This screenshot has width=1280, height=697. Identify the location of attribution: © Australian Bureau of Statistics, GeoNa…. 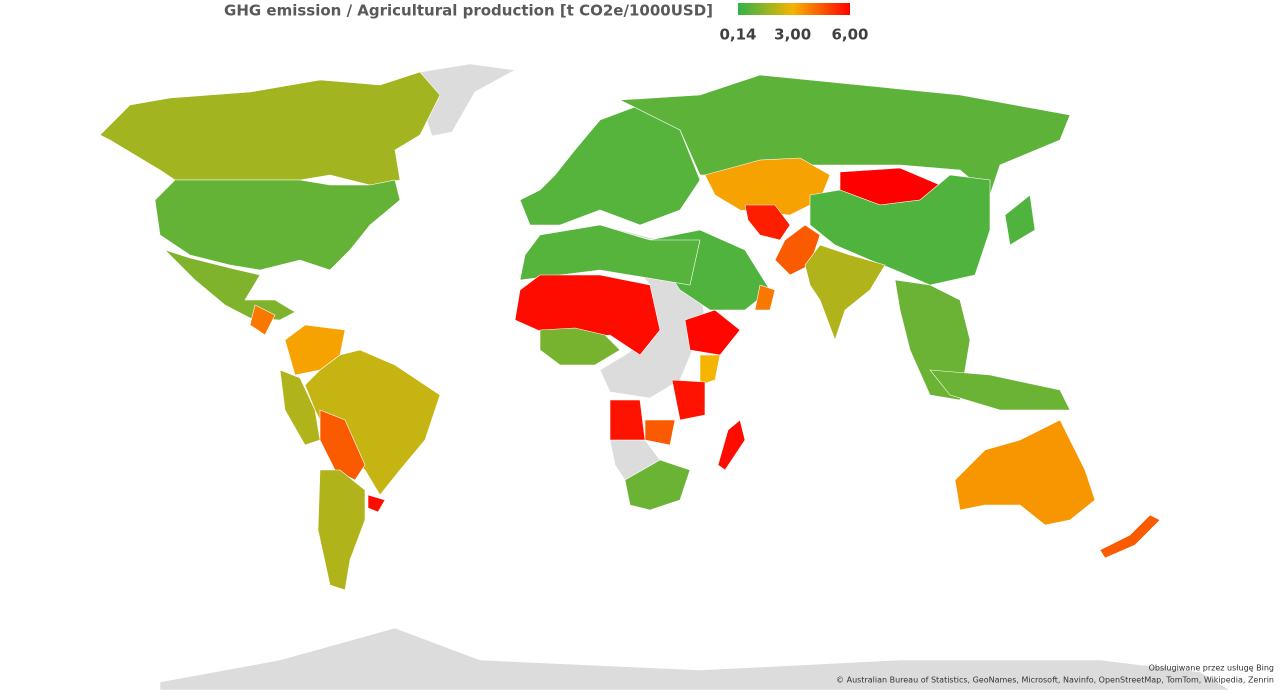
(1055, 680).